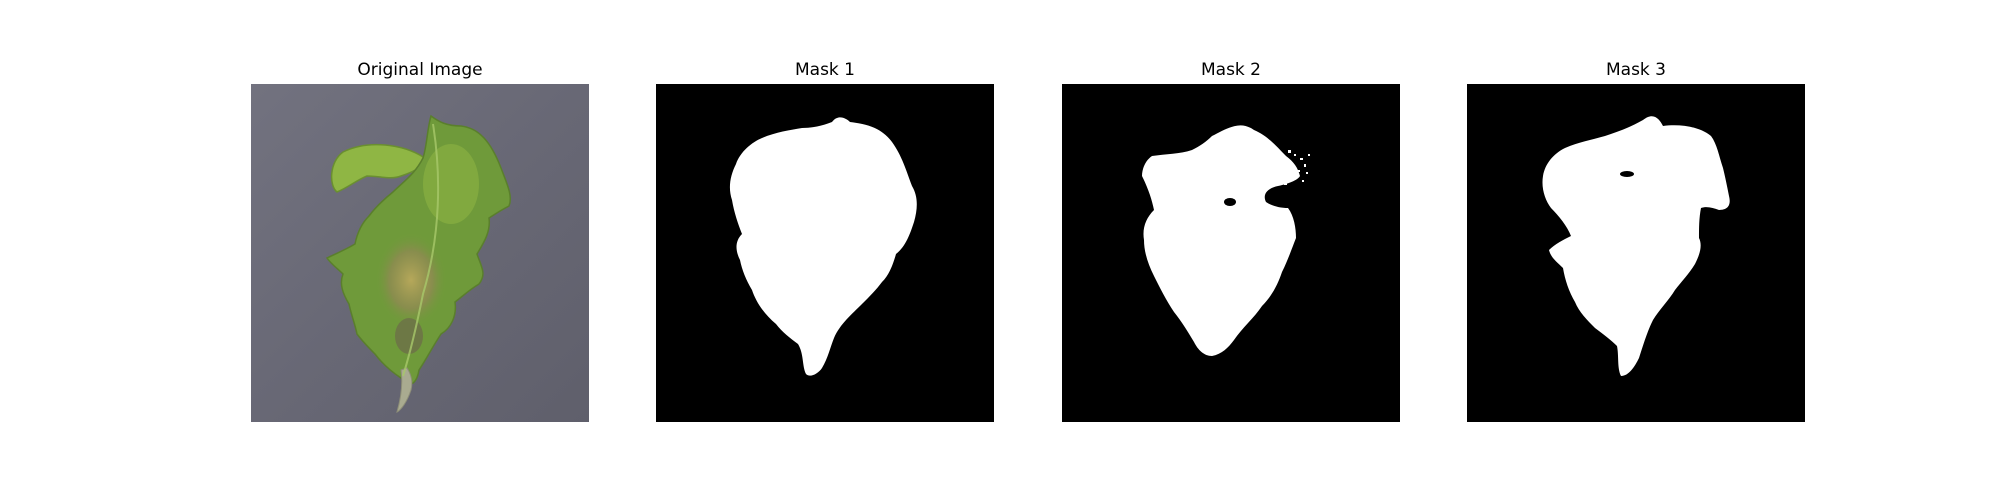 This screenshot has height=500, width=2000. I want to click on mask-1-image, so click(825, 253).